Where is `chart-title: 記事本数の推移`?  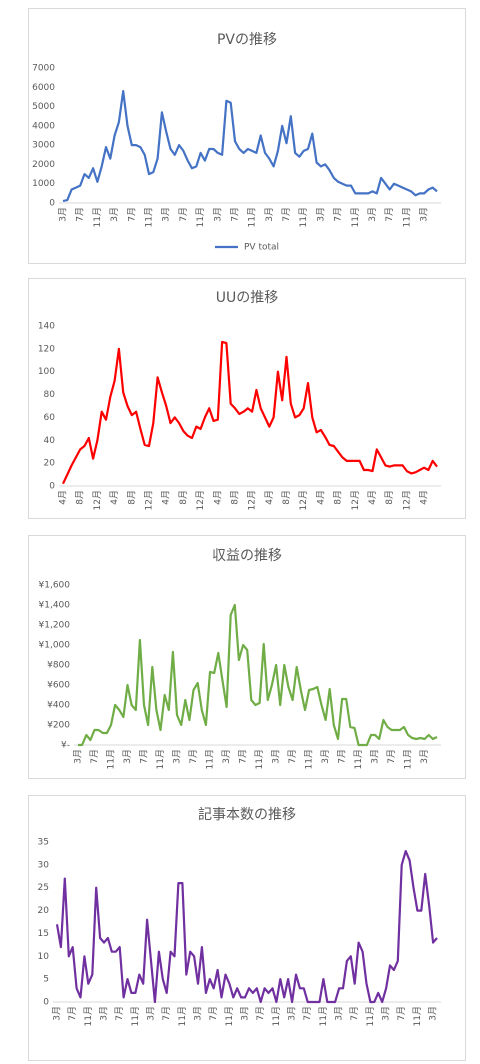
chart-title: 記事本数の推移 is located at coordinates (247, 814).